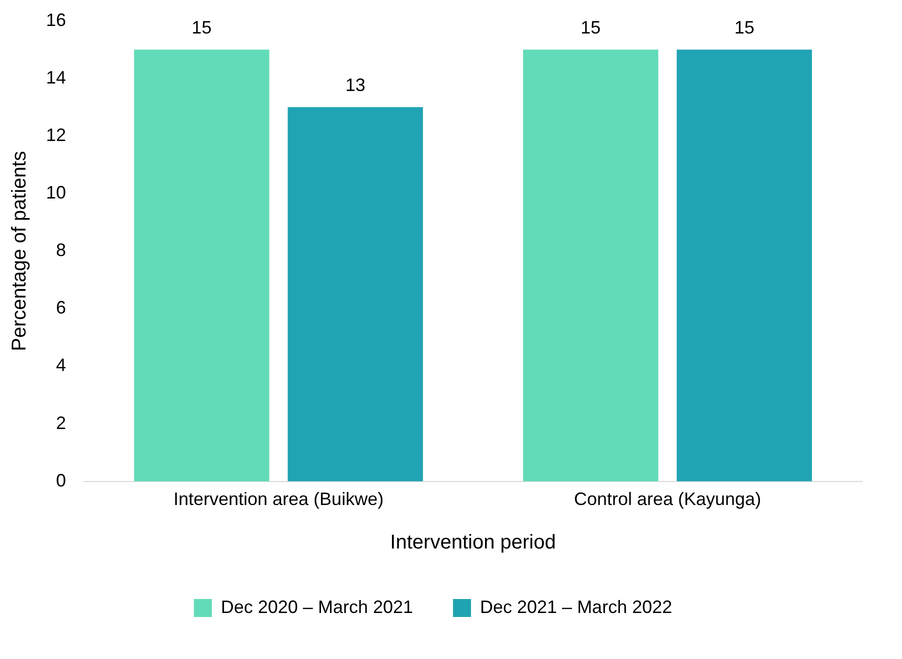 Image resolution: width=902 pixels, height=659 pixels. Describe the element at coordinates (576, 606) in the screenshot. I see `legend-label: Dec 2021 – March 2022` at that location.